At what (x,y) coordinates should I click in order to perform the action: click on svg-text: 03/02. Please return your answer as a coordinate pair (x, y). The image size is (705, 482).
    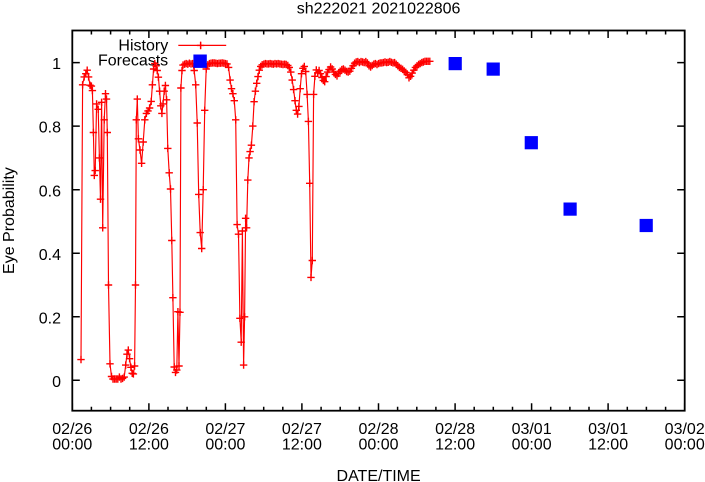
    Looking at the image, I should click on (685, 429).